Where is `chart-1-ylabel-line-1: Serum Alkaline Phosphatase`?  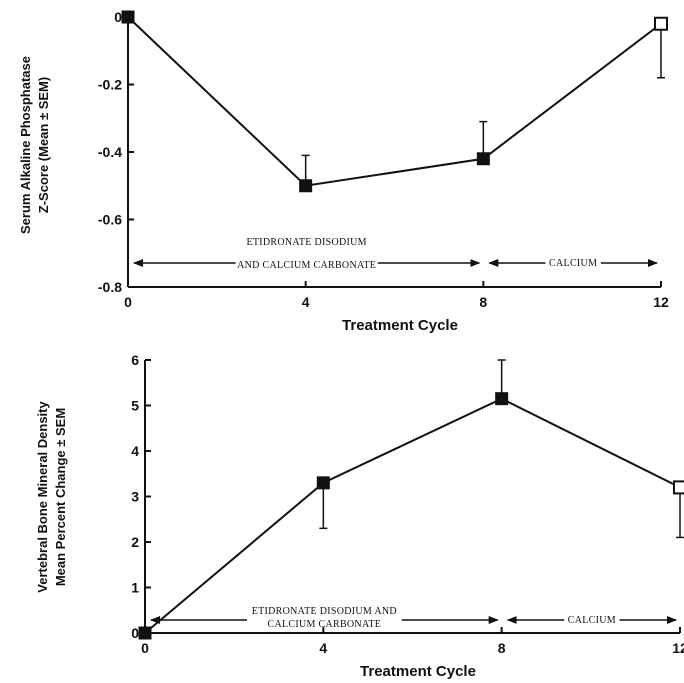 chart-1-ylabel-line-1: Serum Alkaline Phosphatase is located at coordinates (25, 145).